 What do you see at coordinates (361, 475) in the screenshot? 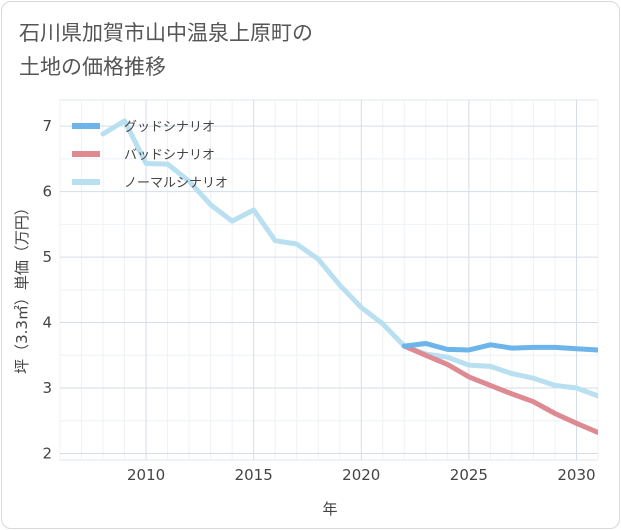
I see `x-tick-label: 2020` at bounding box center [361, 475].